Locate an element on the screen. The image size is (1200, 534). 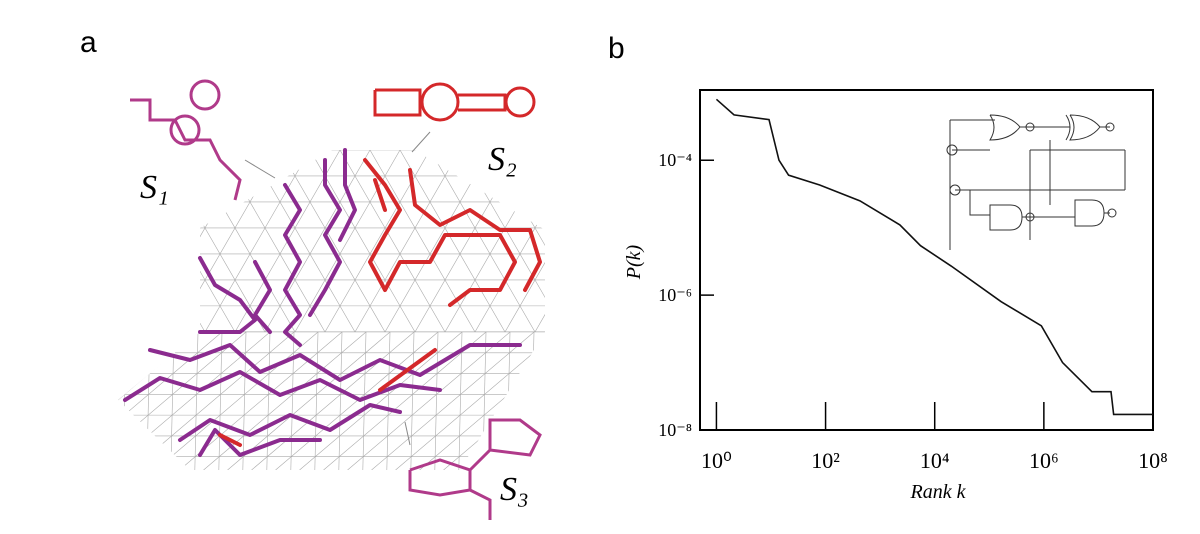
y-tick-label: 10⁻⁸ is located at coordinates (675, 430).